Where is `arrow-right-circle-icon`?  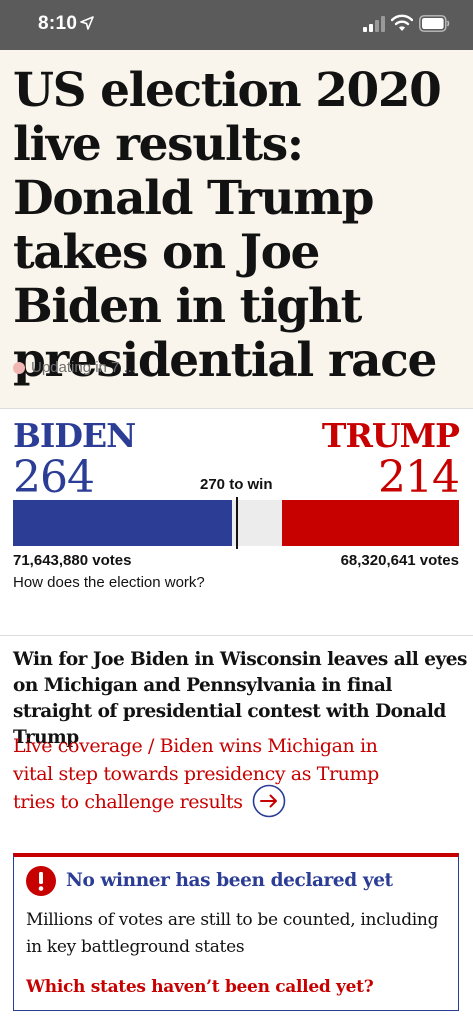 arrow-right-circle-icon is located at coordinates (269, 801).